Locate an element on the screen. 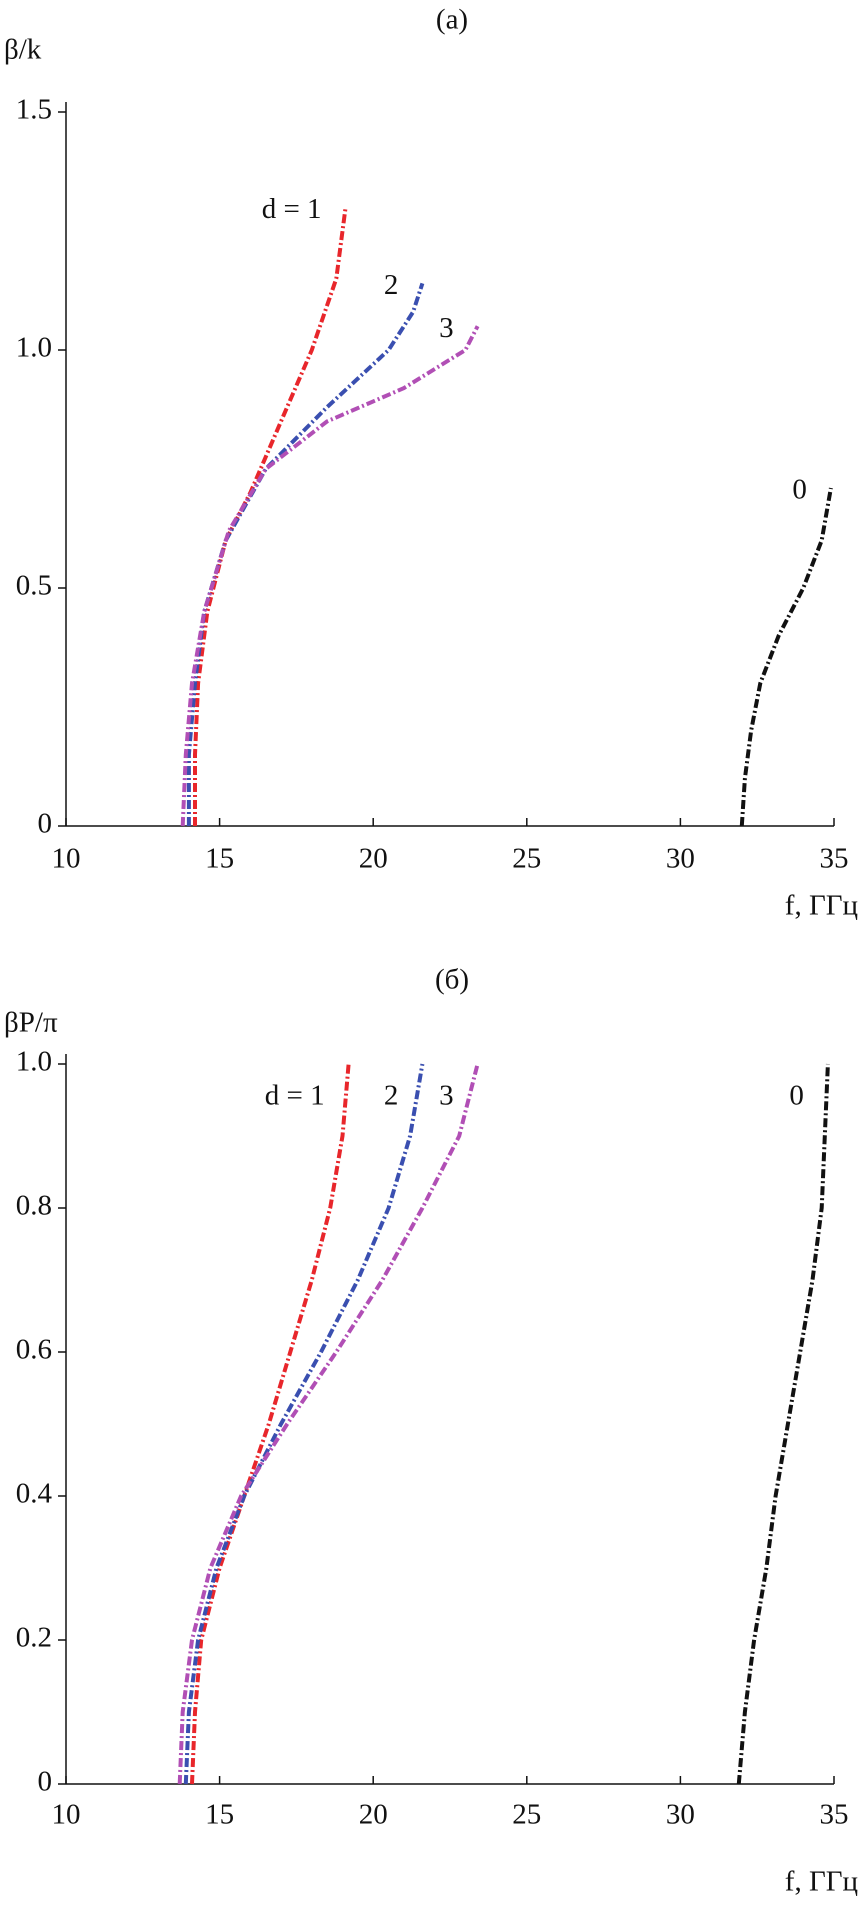 This screenshot has height=1905, width=862. y-tick-label: 0.4 is located at coordinates (34, 1494).